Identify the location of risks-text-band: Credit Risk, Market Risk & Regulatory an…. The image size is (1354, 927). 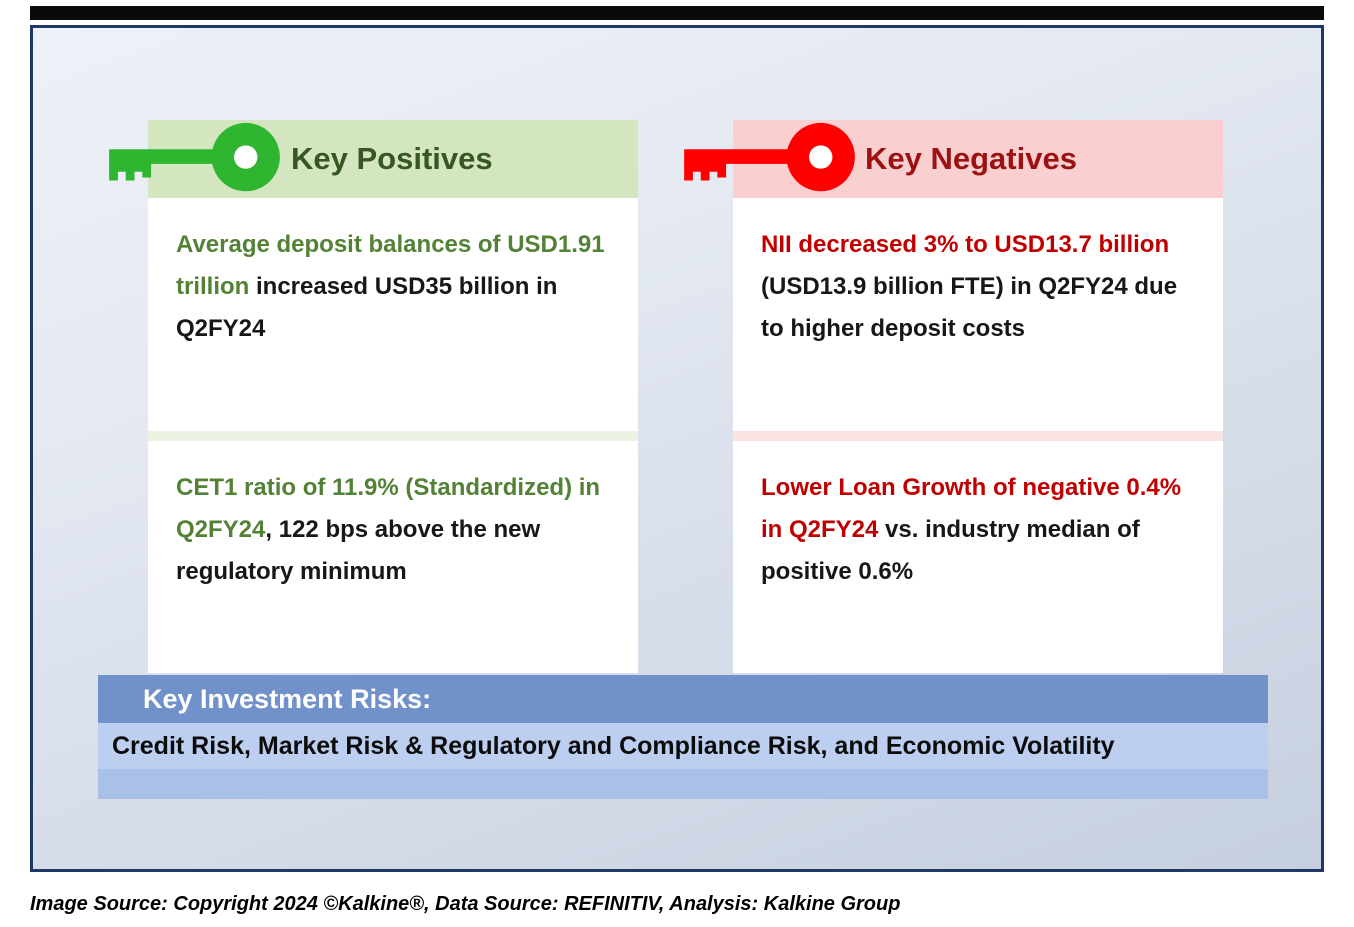
(683, 746).